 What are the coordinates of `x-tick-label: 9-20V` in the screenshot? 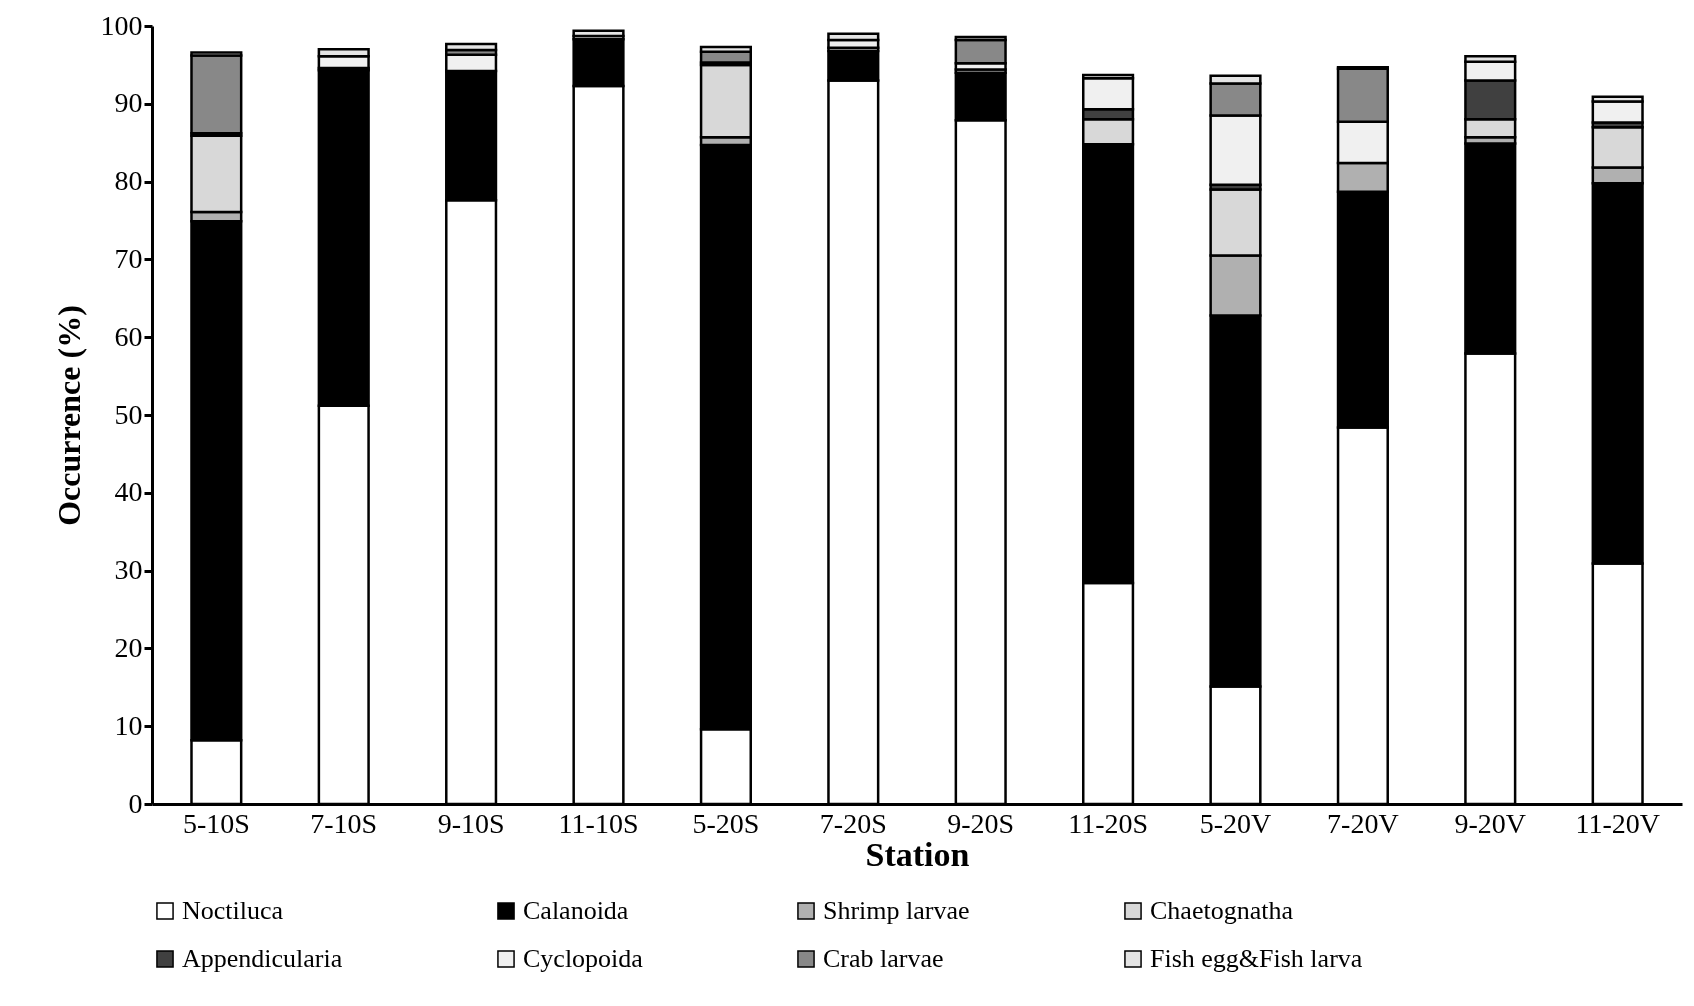 It's located at (1490, 823).